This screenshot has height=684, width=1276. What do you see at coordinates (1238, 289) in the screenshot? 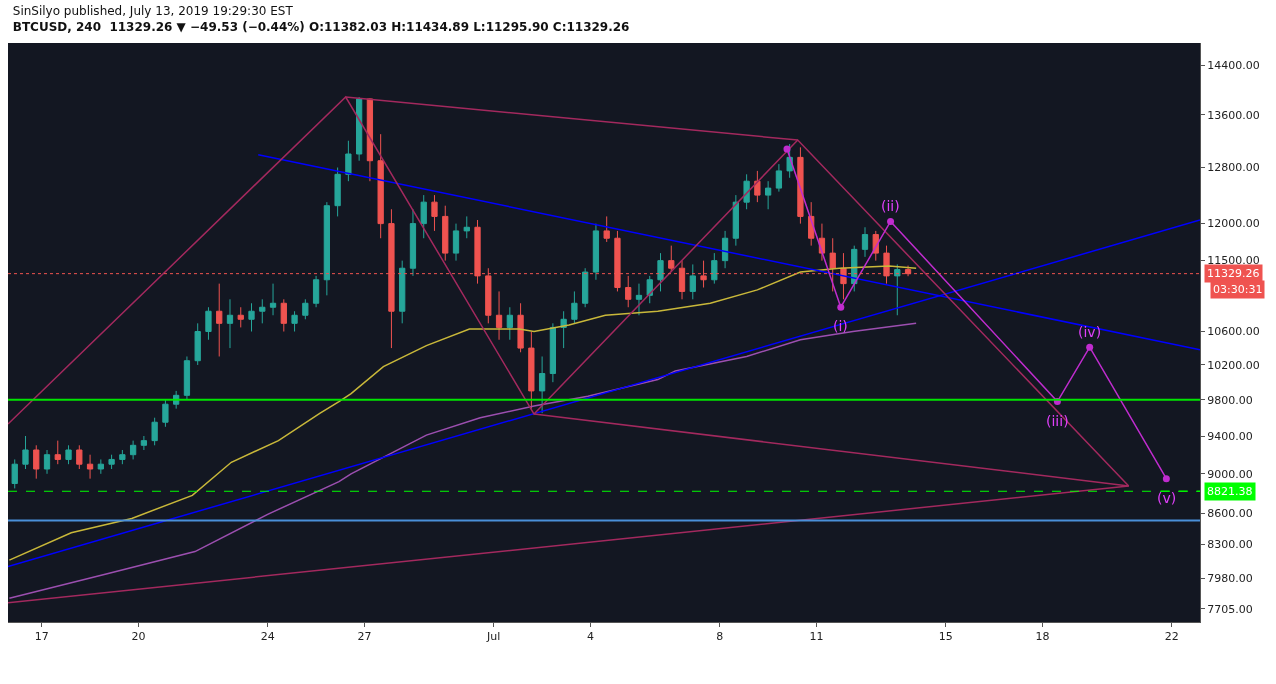
I see `text: 03:30:31` at bounding box center [1238, 289].